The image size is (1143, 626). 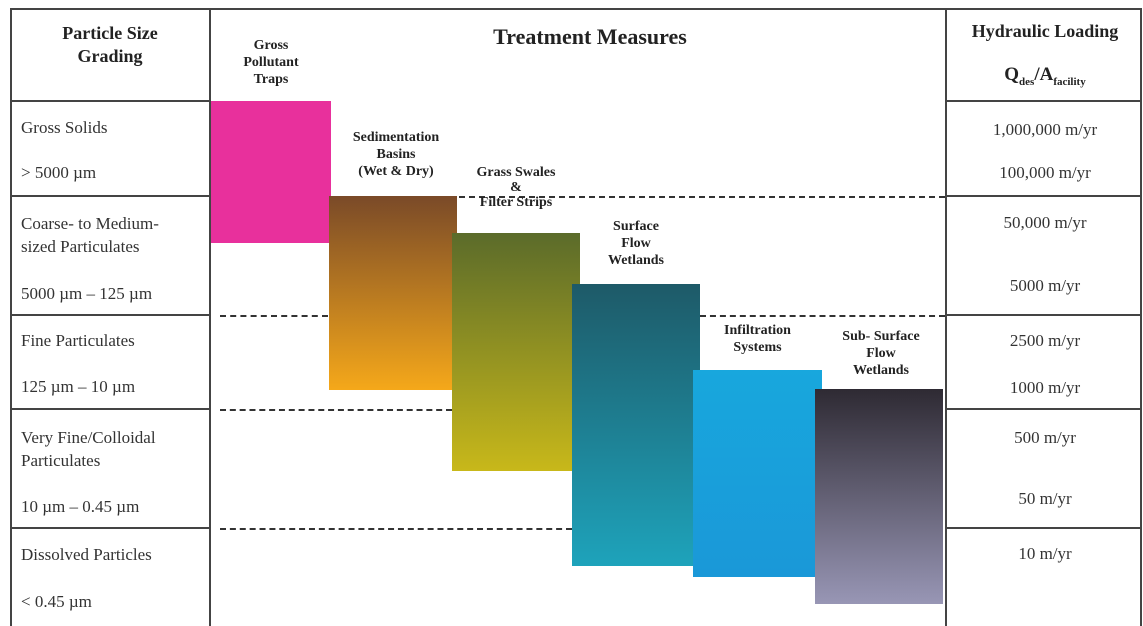 I want to click on sub-surface-flow-wetlands-label: Sub- Surface Flow Wetlands, so click(x=881, y=353).